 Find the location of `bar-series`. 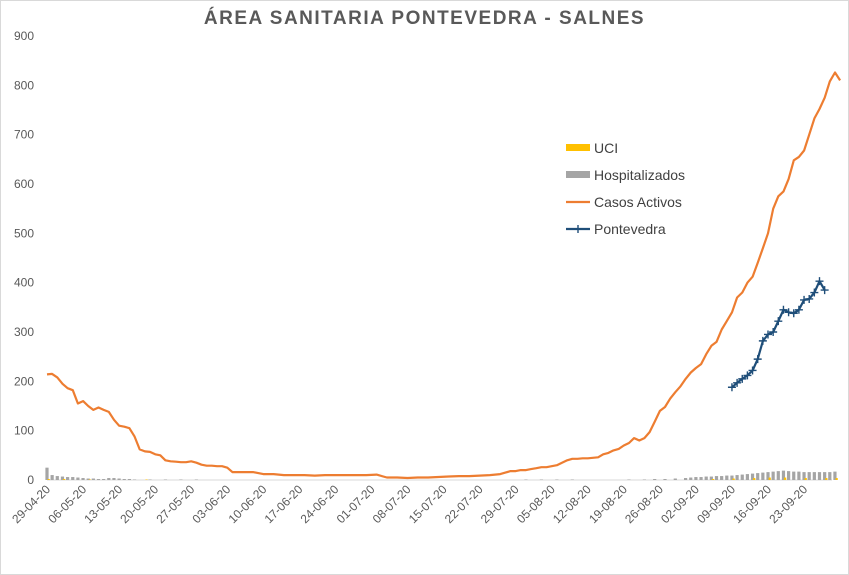

bar-series is located at coordinates (441, 473).